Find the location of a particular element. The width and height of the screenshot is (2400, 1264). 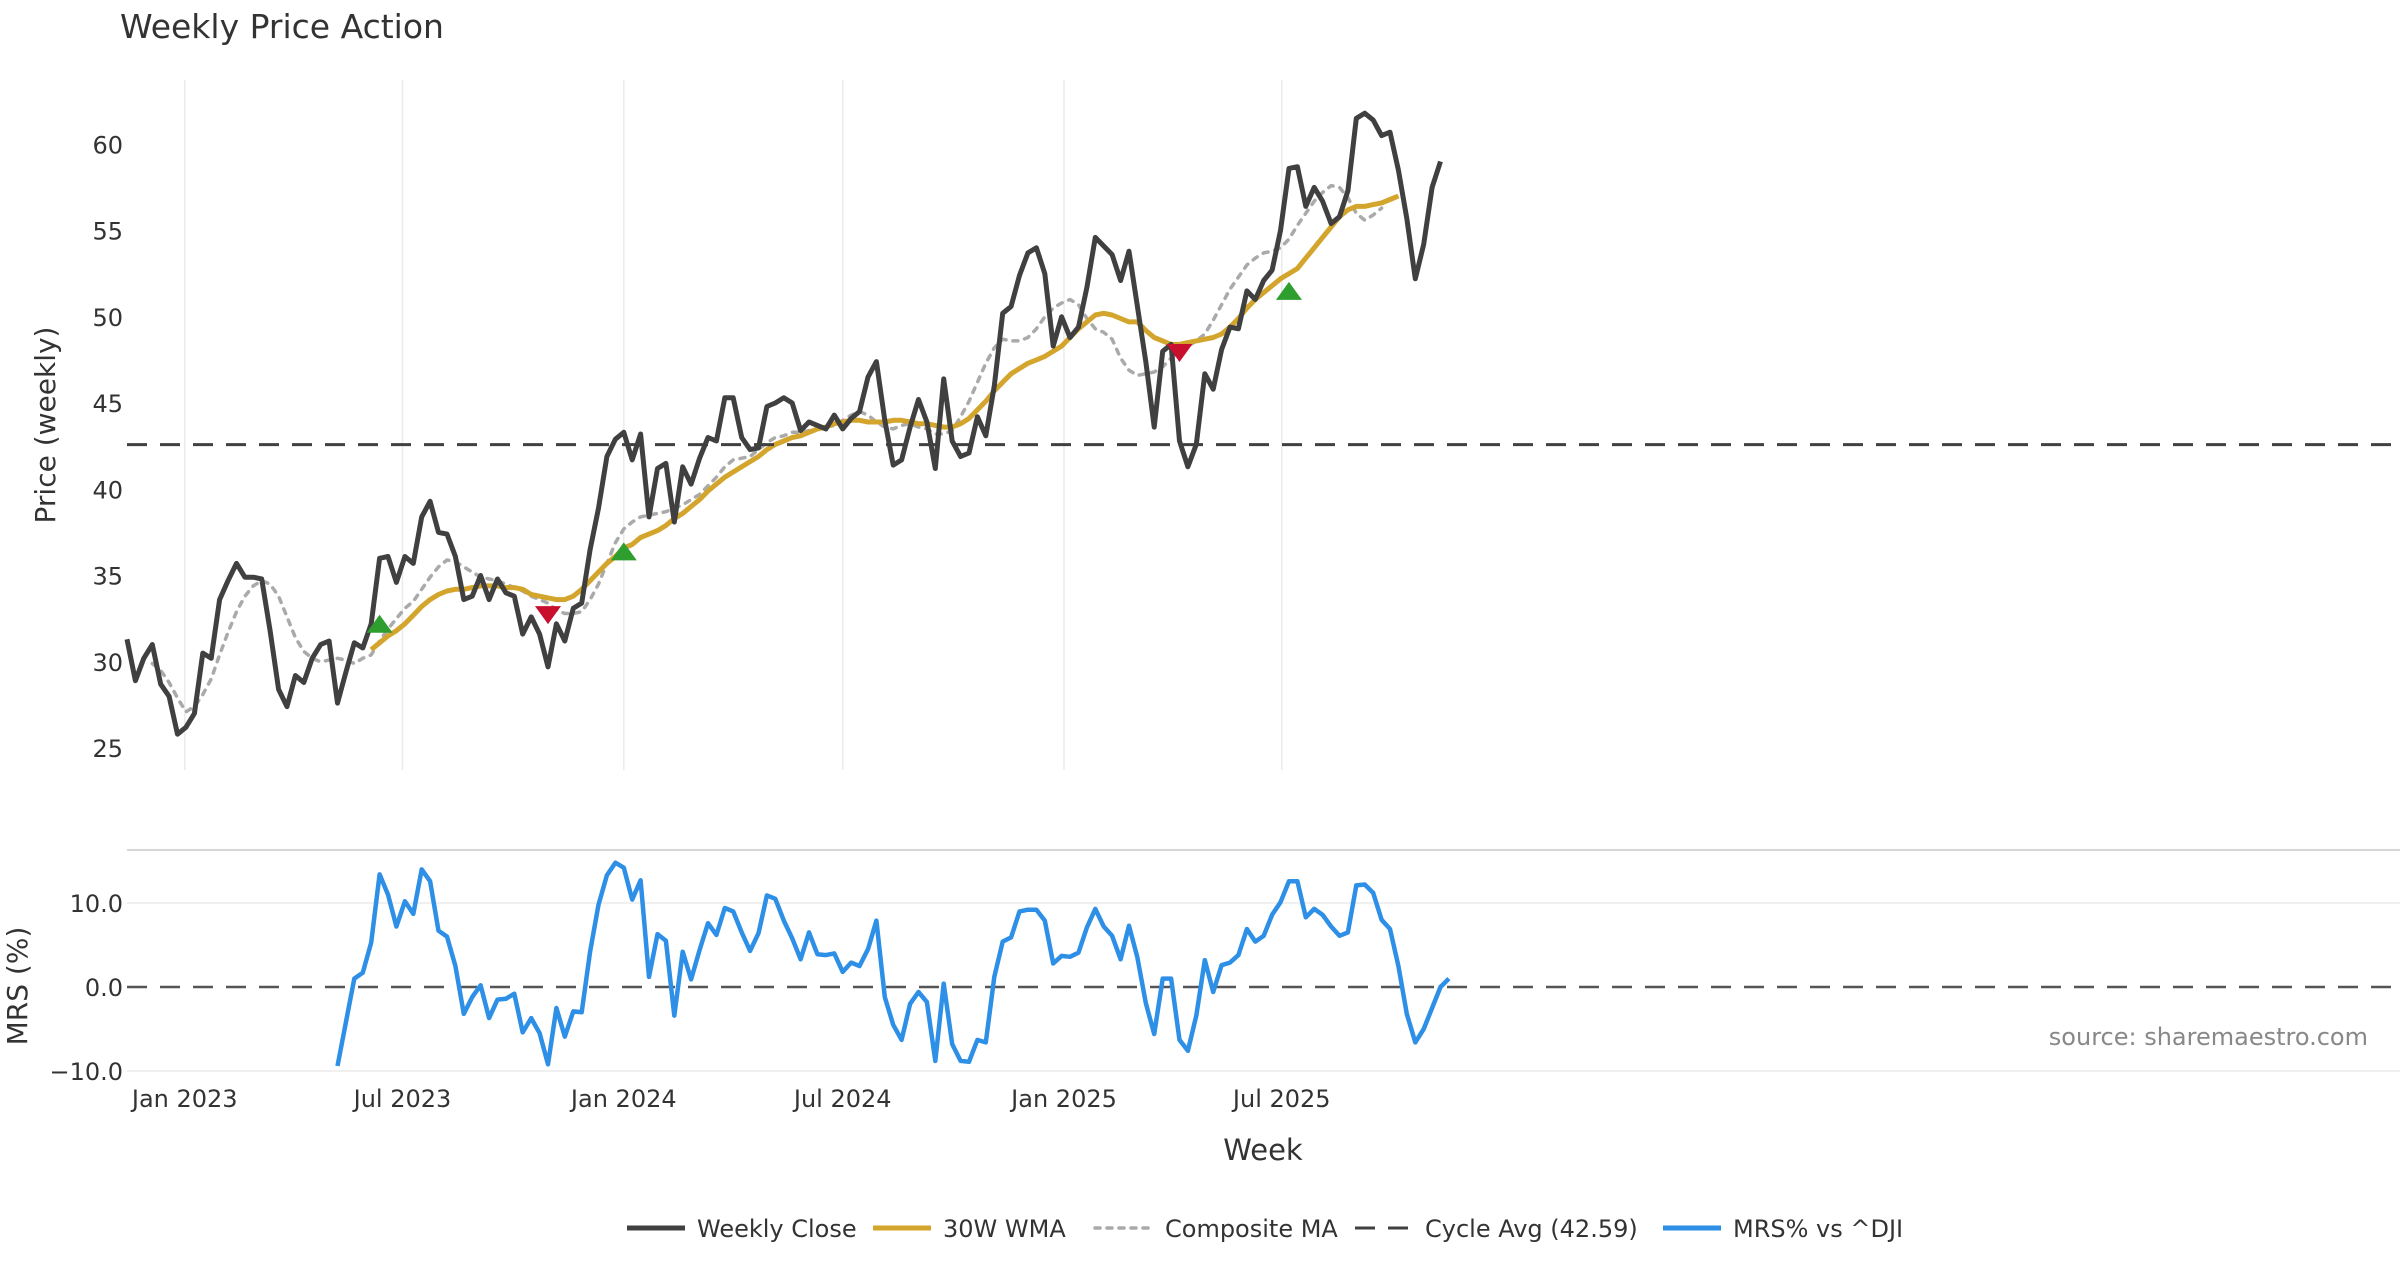

mrs-y-tick-label: 10.0 is located at coordinates (96, 904).